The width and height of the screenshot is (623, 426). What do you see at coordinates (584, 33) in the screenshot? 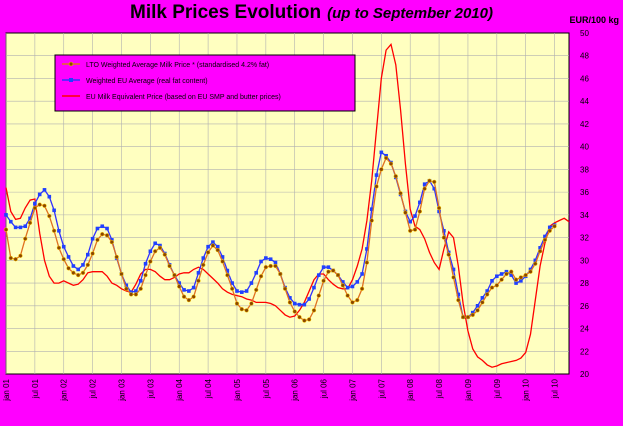
I see `y-tick-label: 50` at bounding box center [584, 33].